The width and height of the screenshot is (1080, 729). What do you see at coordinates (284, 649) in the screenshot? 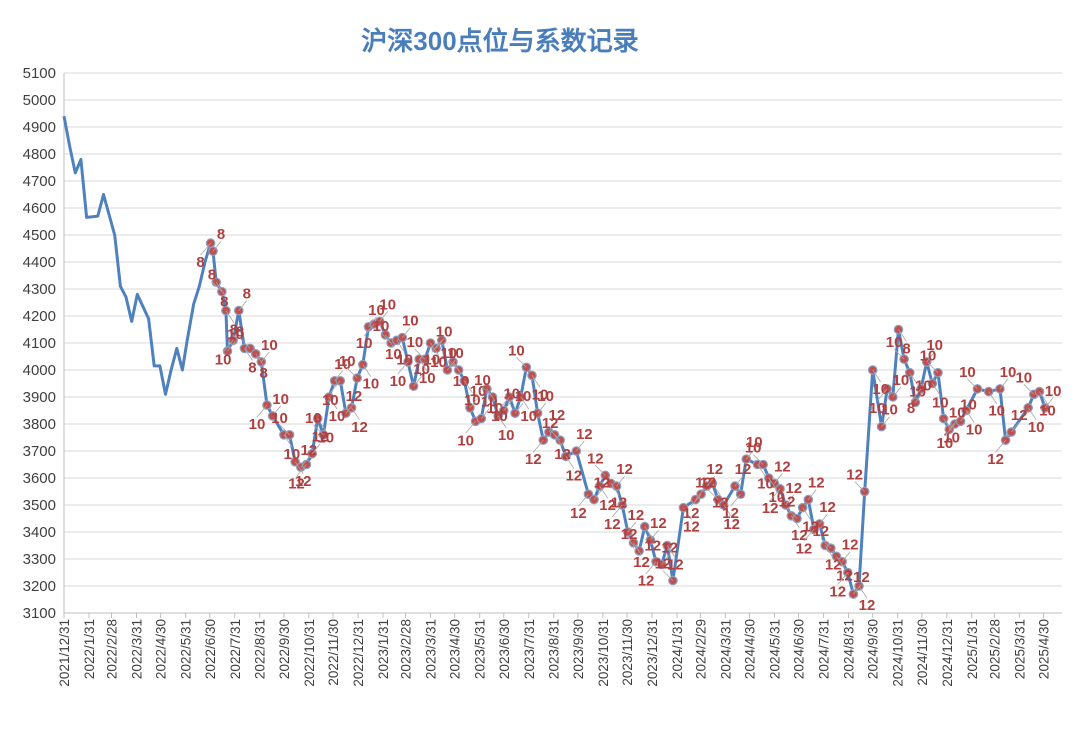
I see `x-tick-label: 2022/9/30` at bounding box center [284, 649].